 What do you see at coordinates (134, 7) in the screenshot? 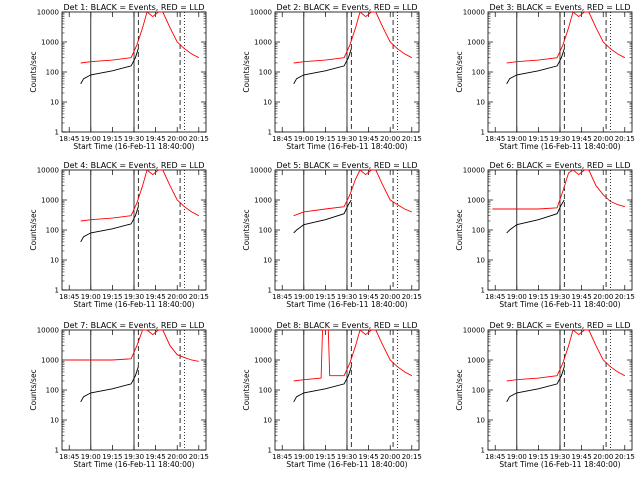
I see `panel-title: Det 1: BLACK = Events, RED = LLD` at bounding box center [134, 7].